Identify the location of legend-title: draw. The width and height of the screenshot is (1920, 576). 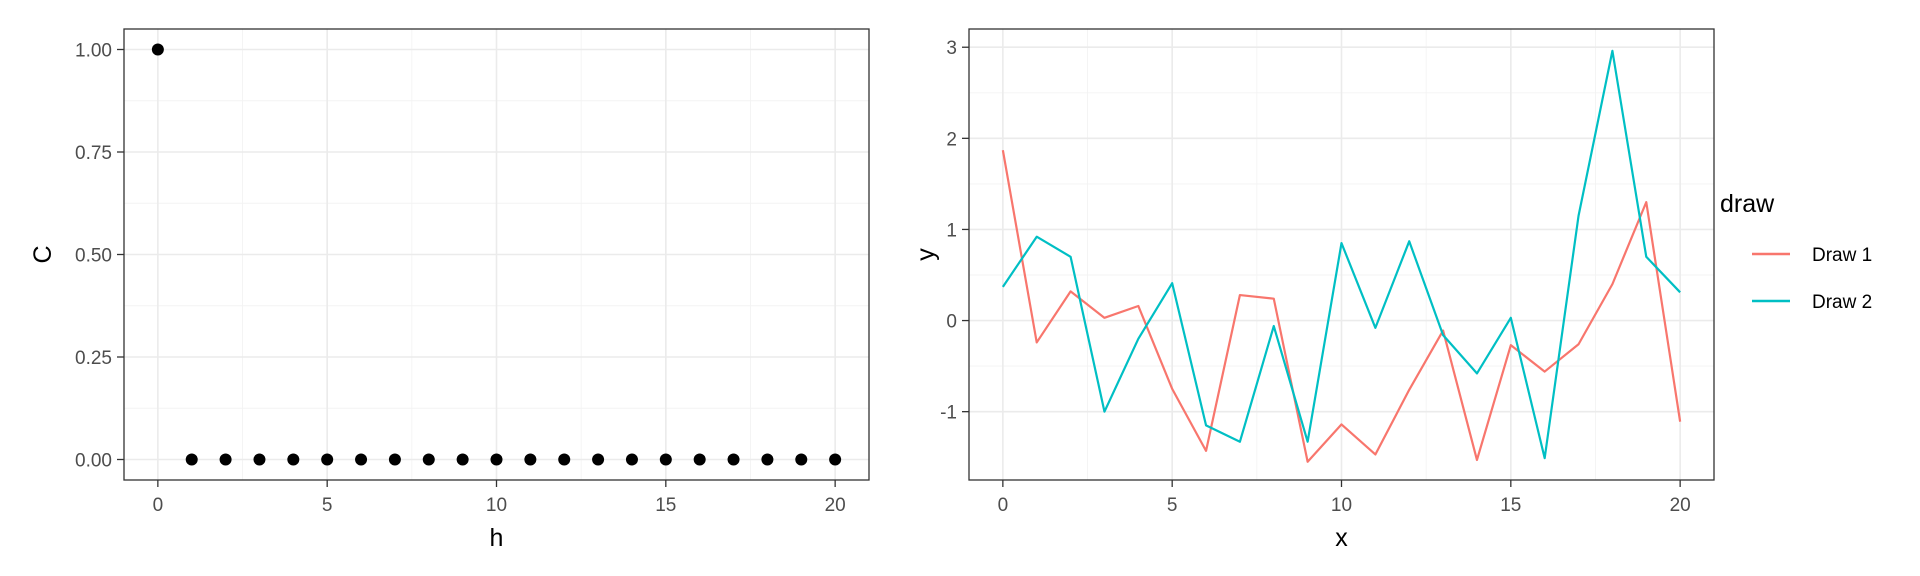
(1747, 204).